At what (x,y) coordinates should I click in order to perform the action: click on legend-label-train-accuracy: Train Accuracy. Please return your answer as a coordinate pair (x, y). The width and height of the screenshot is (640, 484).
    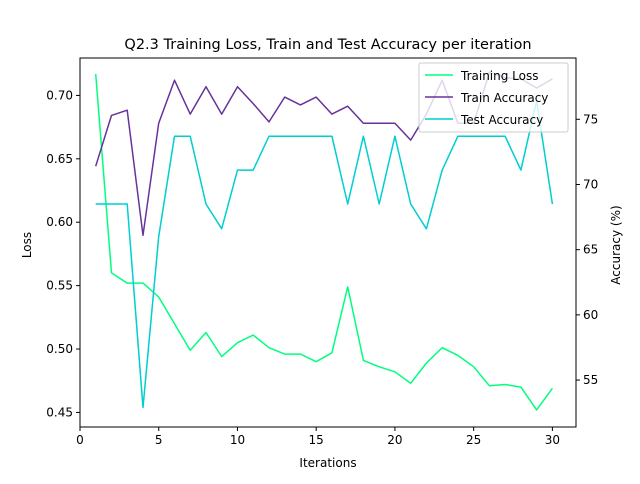
    Looking at the image, I should click on (504, 98).